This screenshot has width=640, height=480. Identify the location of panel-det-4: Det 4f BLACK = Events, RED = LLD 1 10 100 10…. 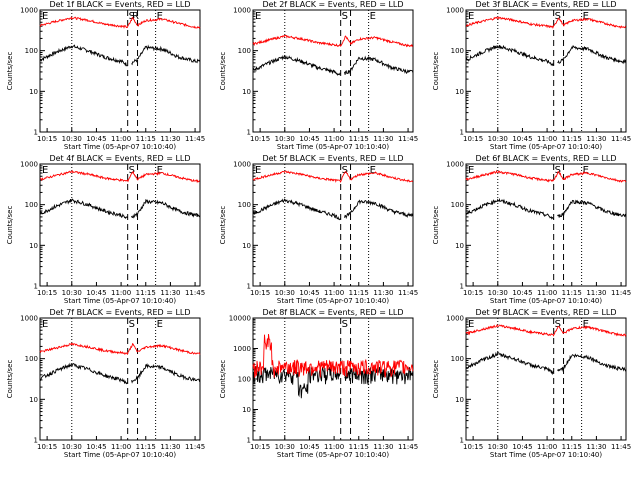
(105, 229).